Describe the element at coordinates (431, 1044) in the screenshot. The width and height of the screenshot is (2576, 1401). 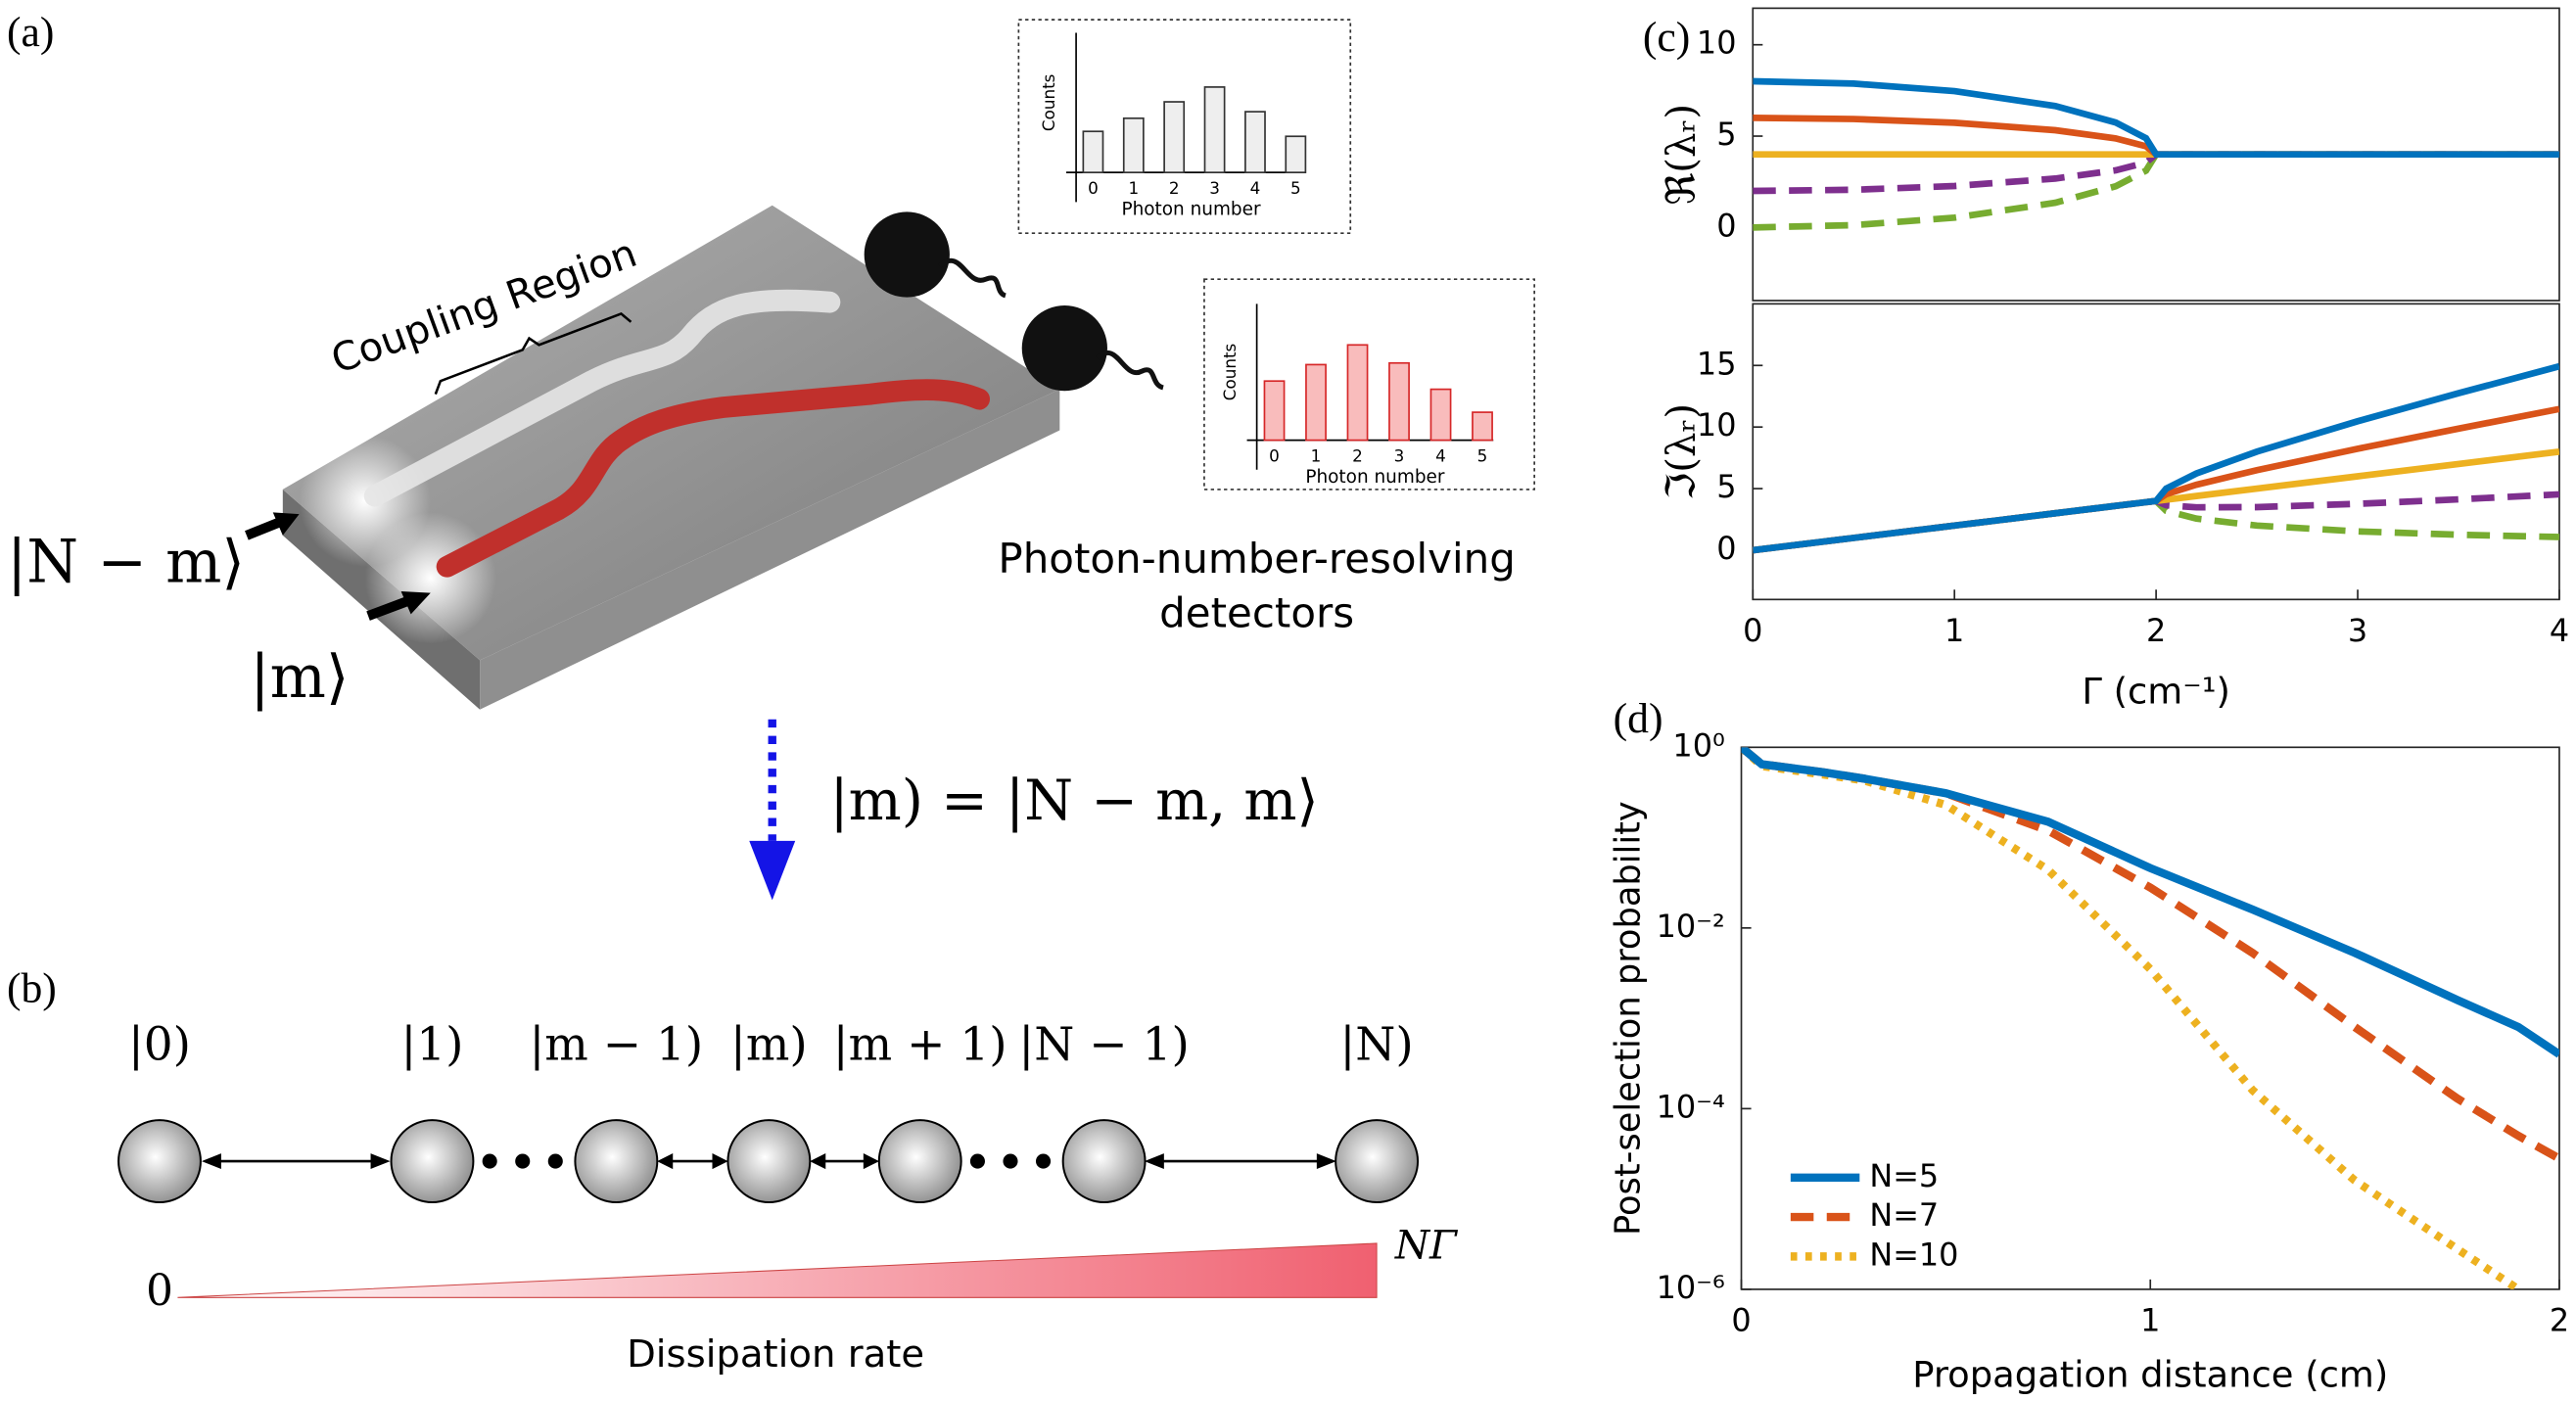
I see `state-label: |1)` at that location.